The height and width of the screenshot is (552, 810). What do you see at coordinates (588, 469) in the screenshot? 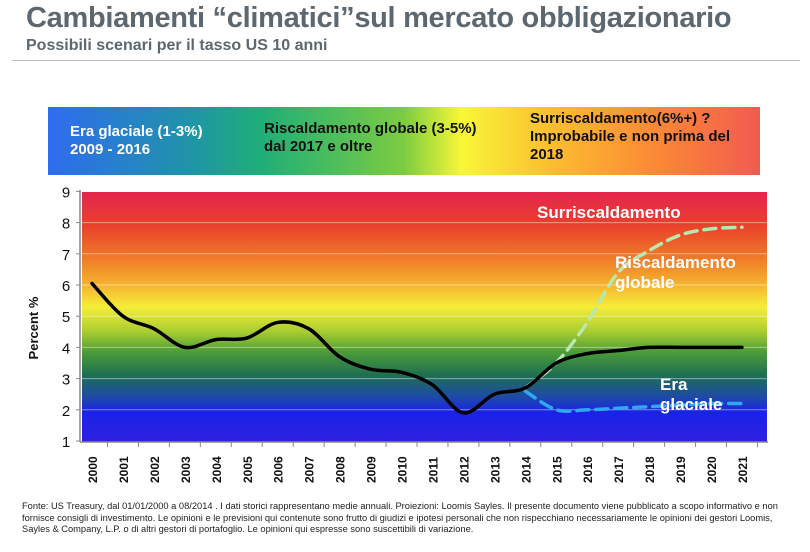
I see `x-tick-label: 2016` at bounding box center [588, 469].